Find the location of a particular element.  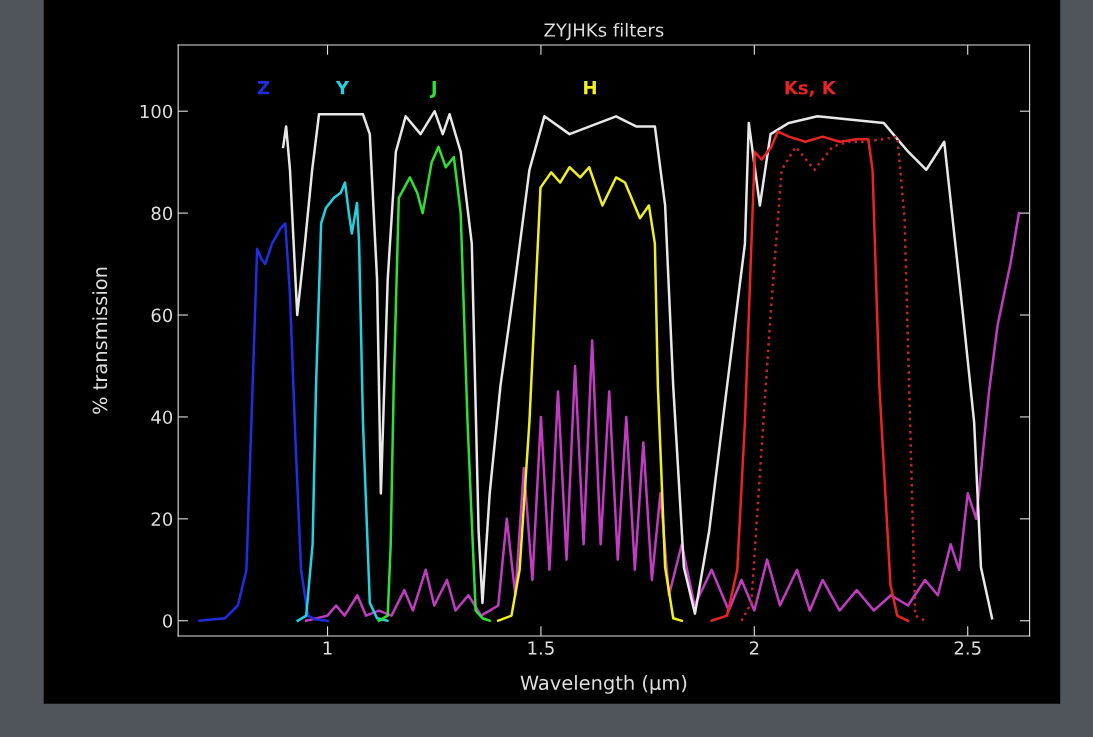

x-axis-title: Wavelength (μm) is located at coordinates (603, 684).